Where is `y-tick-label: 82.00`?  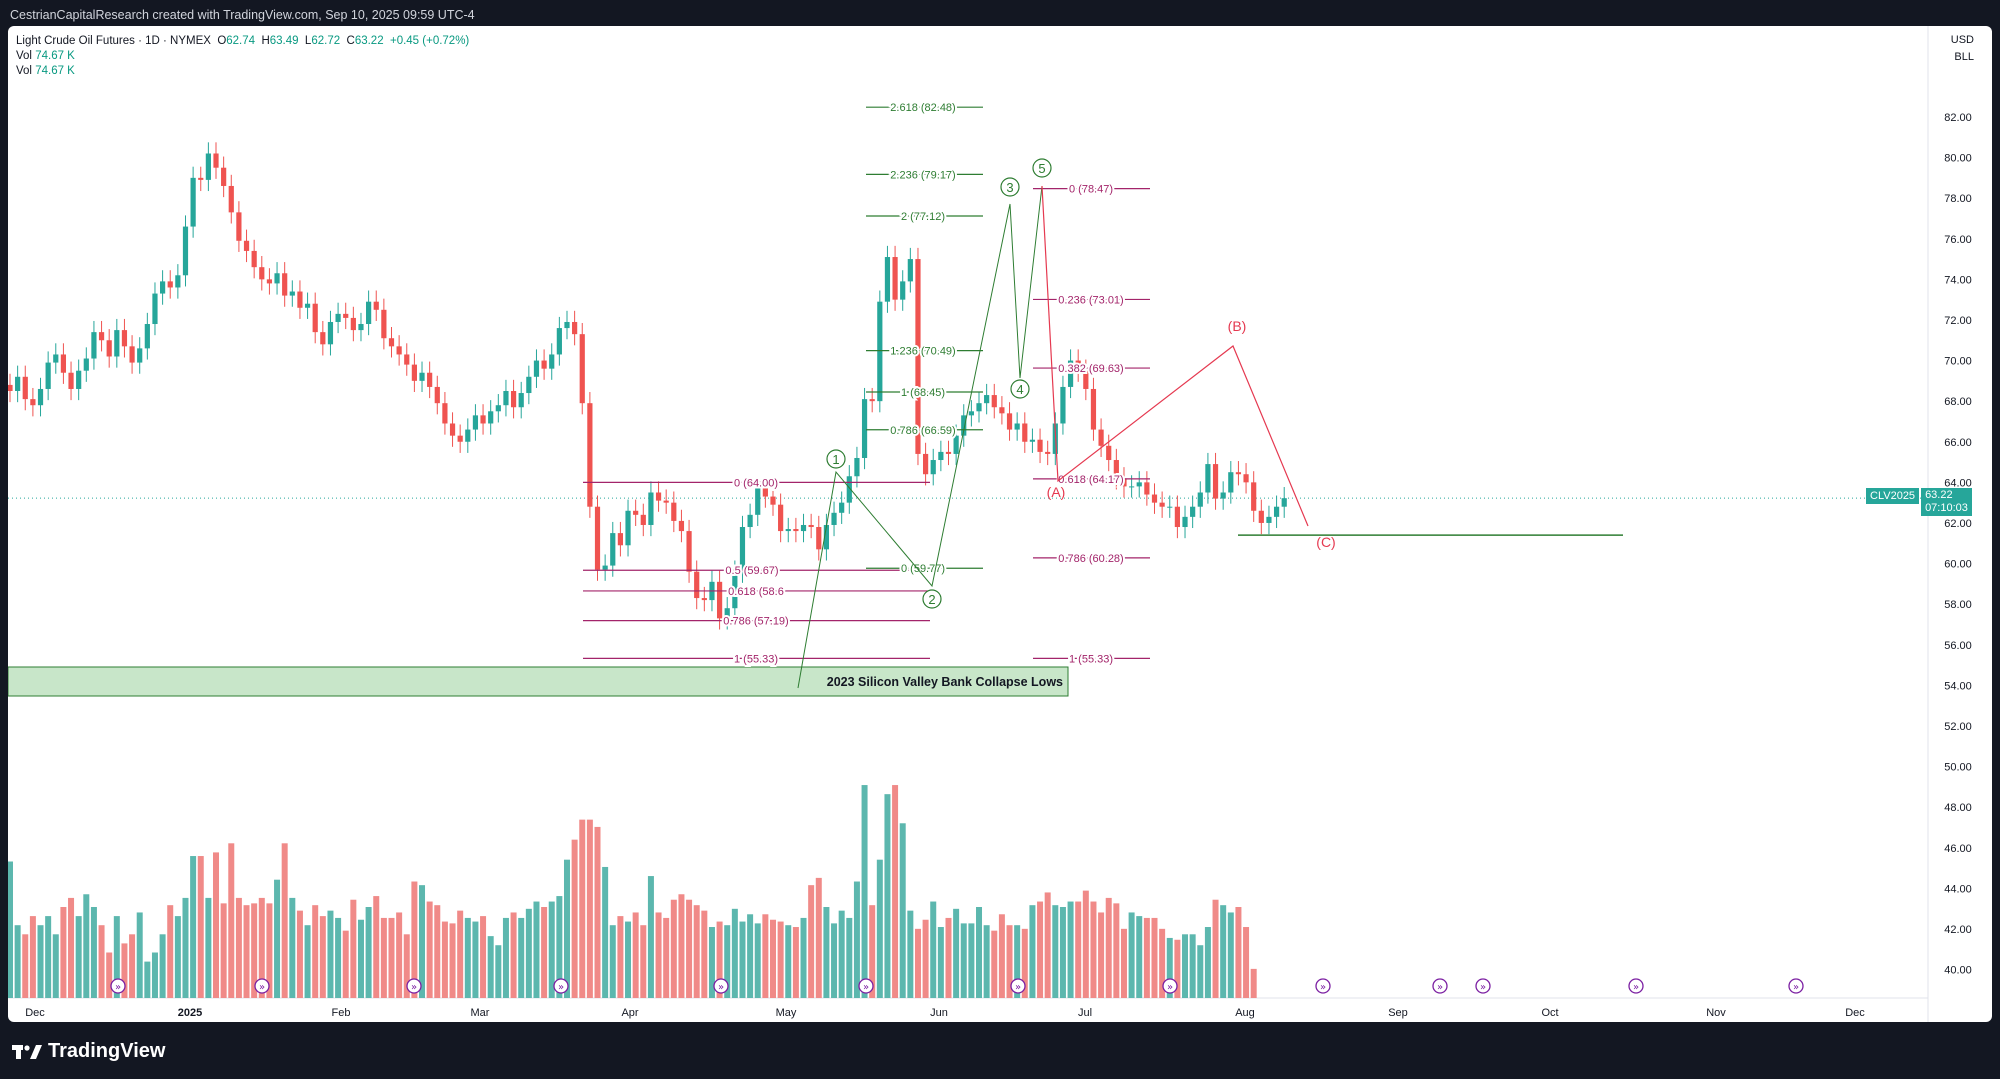 y-tick-label: 82.00 is located at coordinates (1958, 118).